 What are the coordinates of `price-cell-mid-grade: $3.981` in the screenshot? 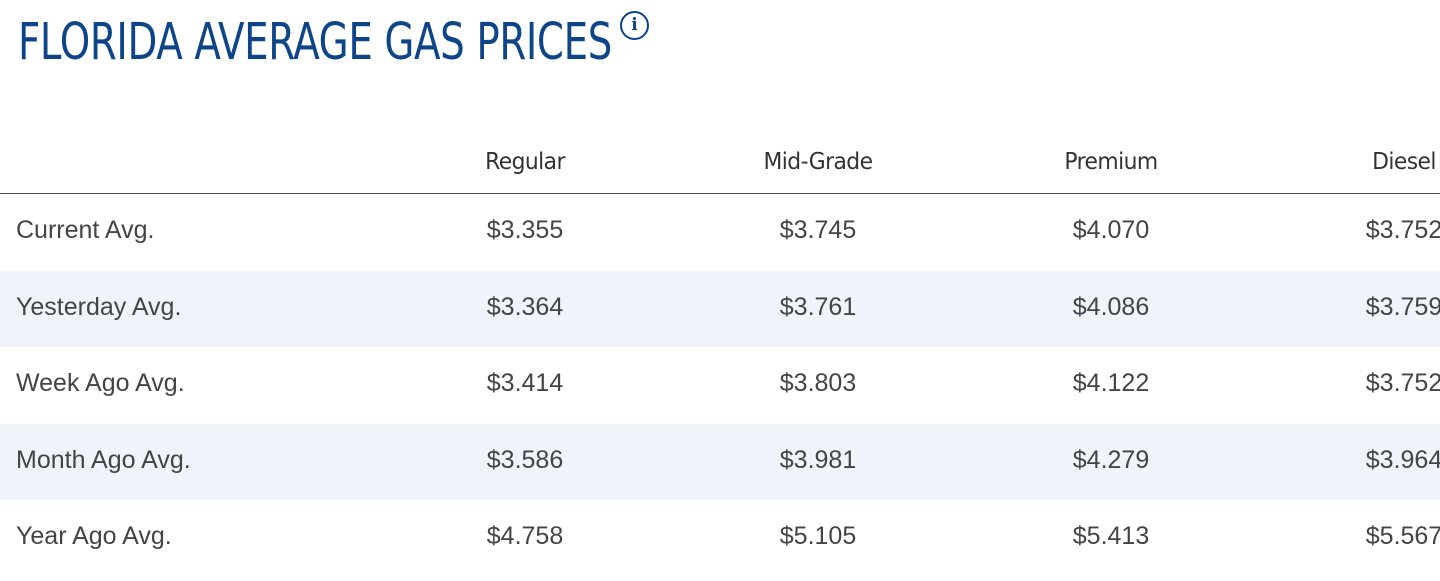 It's located at (818, 459).